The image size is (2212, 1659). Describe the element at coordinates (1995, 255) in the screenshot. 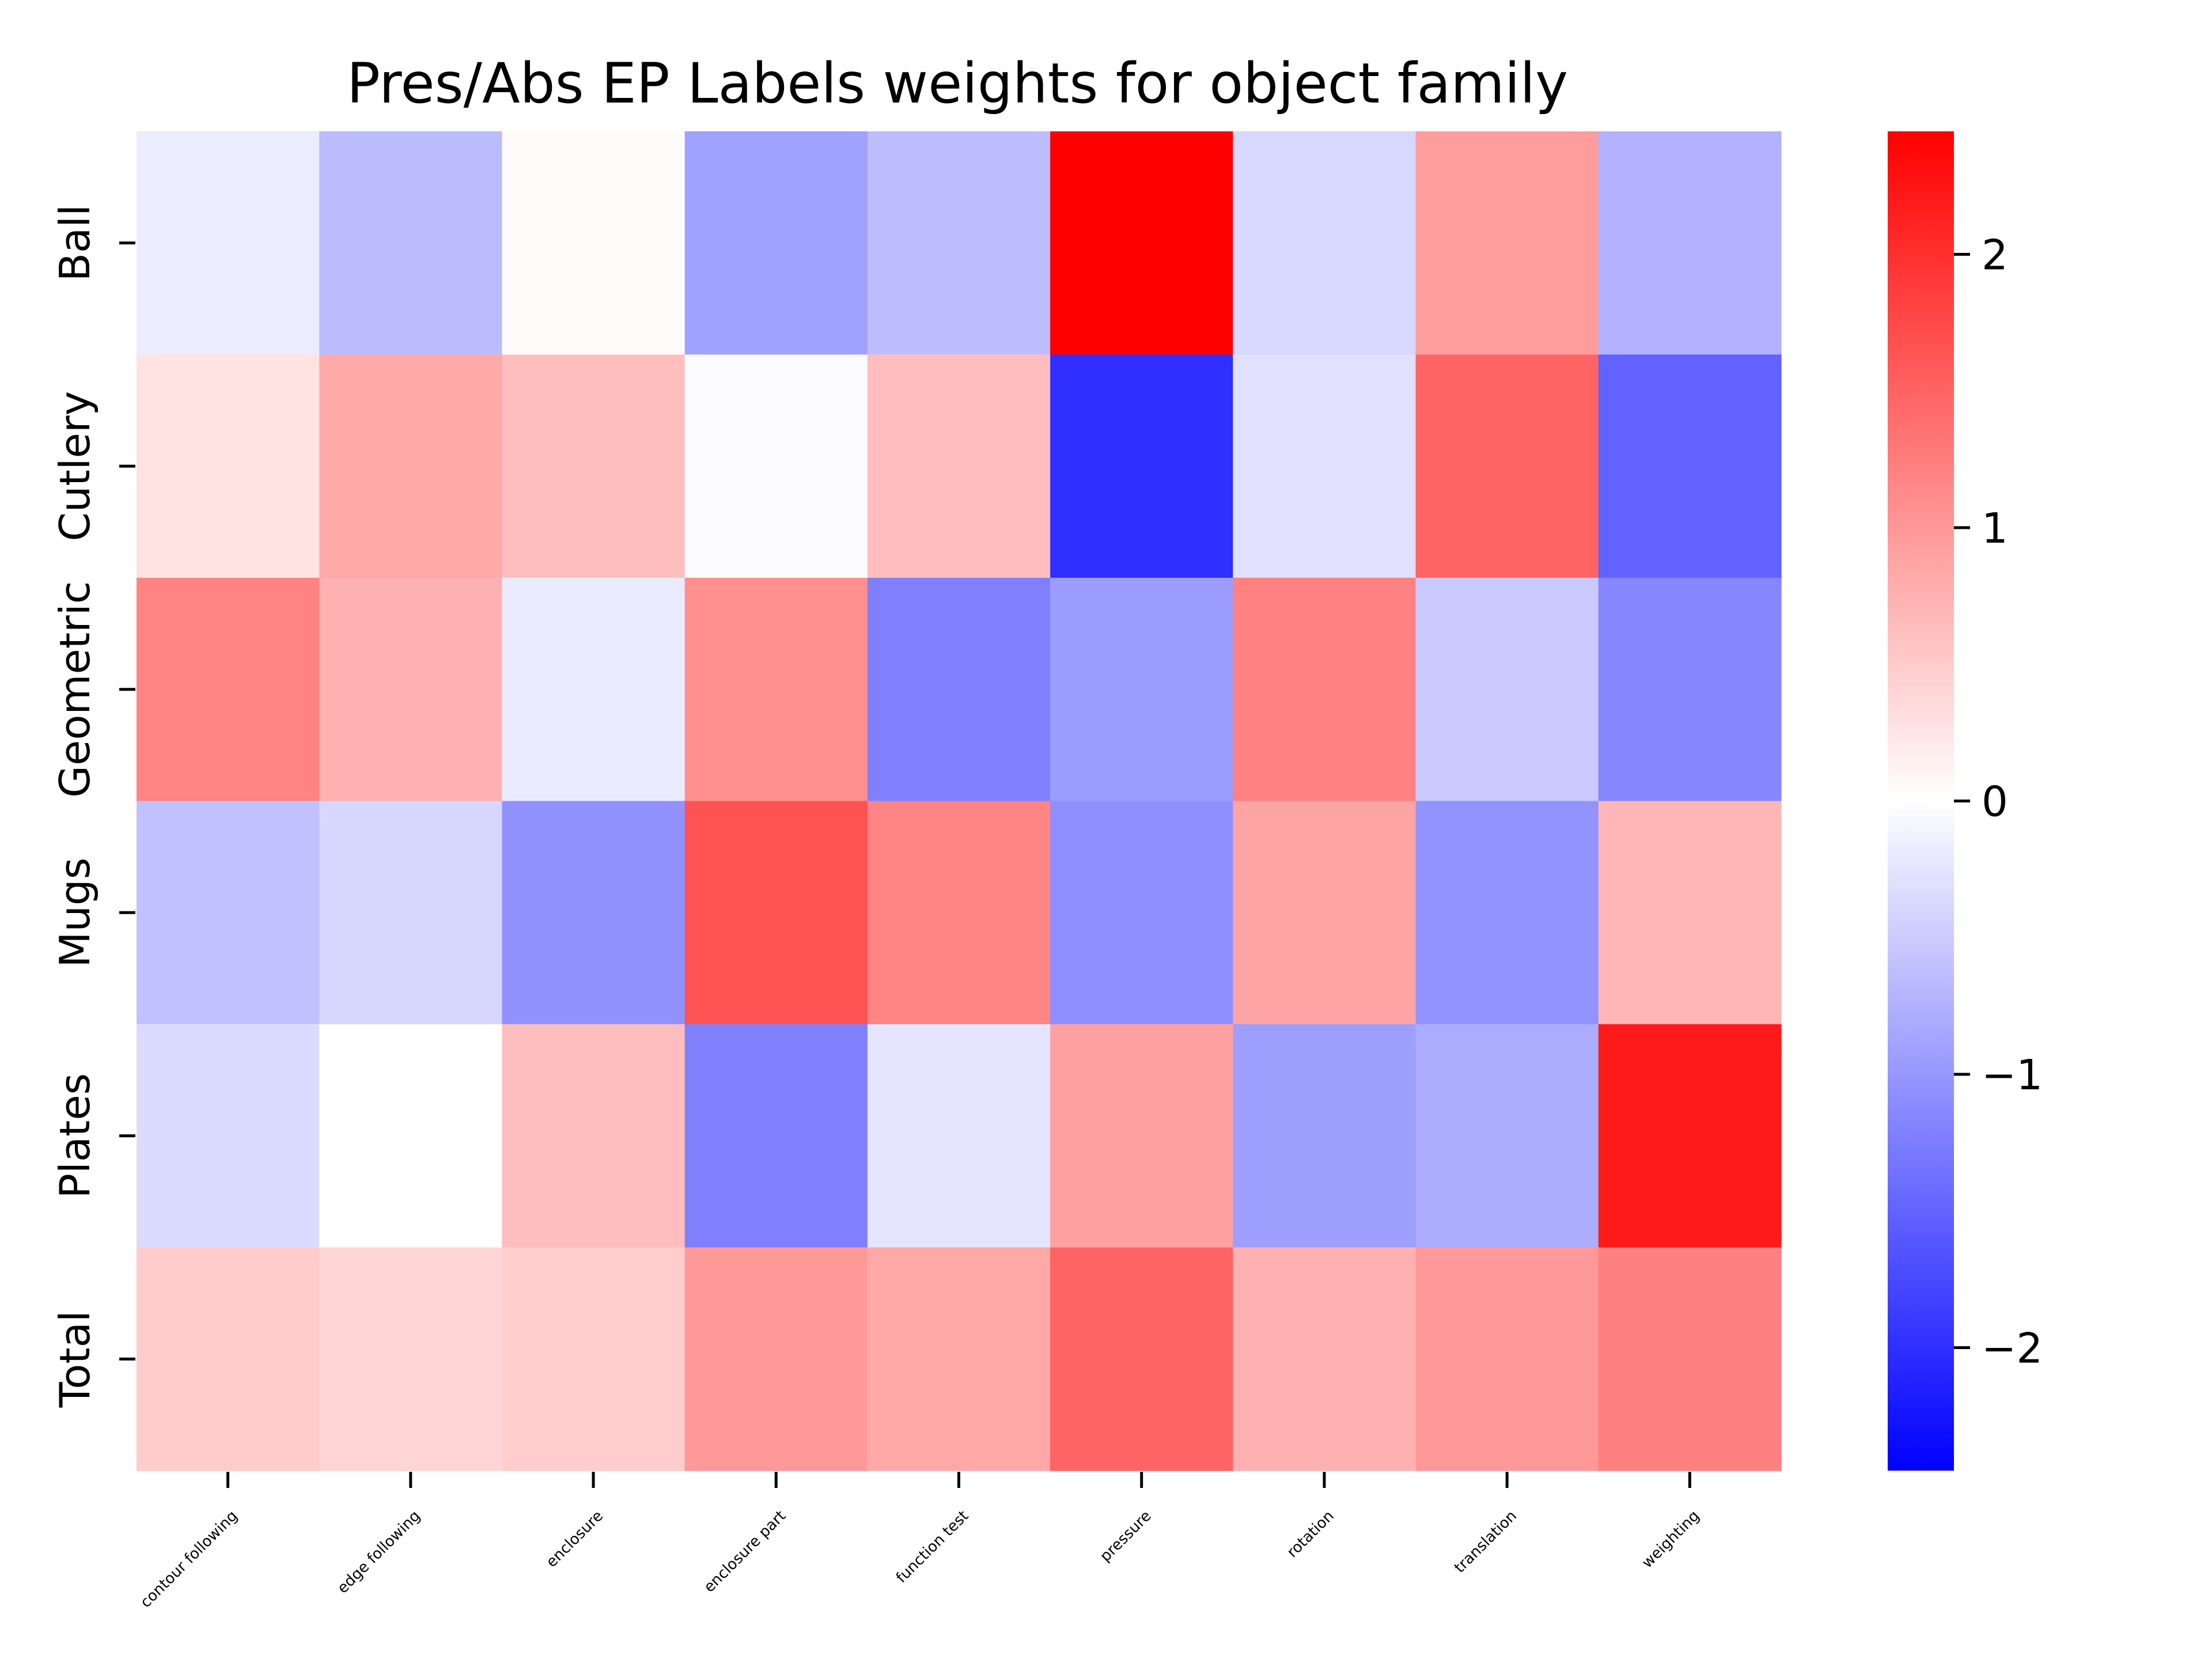

I see `colorbar-tick-label: 2` at that location.